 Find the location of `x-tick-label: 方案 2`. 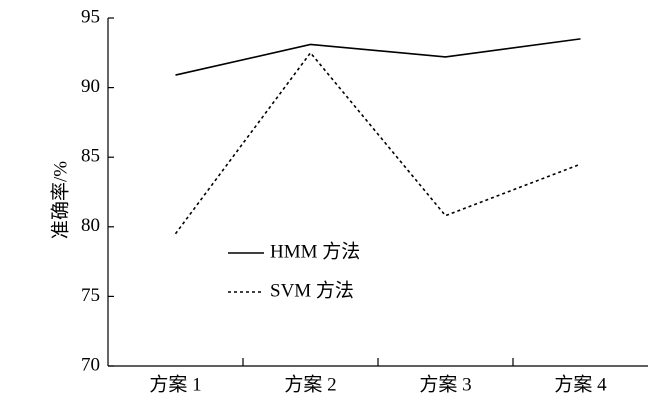

x-tick-label: 方案 2 is located at coordinates (310, 384).